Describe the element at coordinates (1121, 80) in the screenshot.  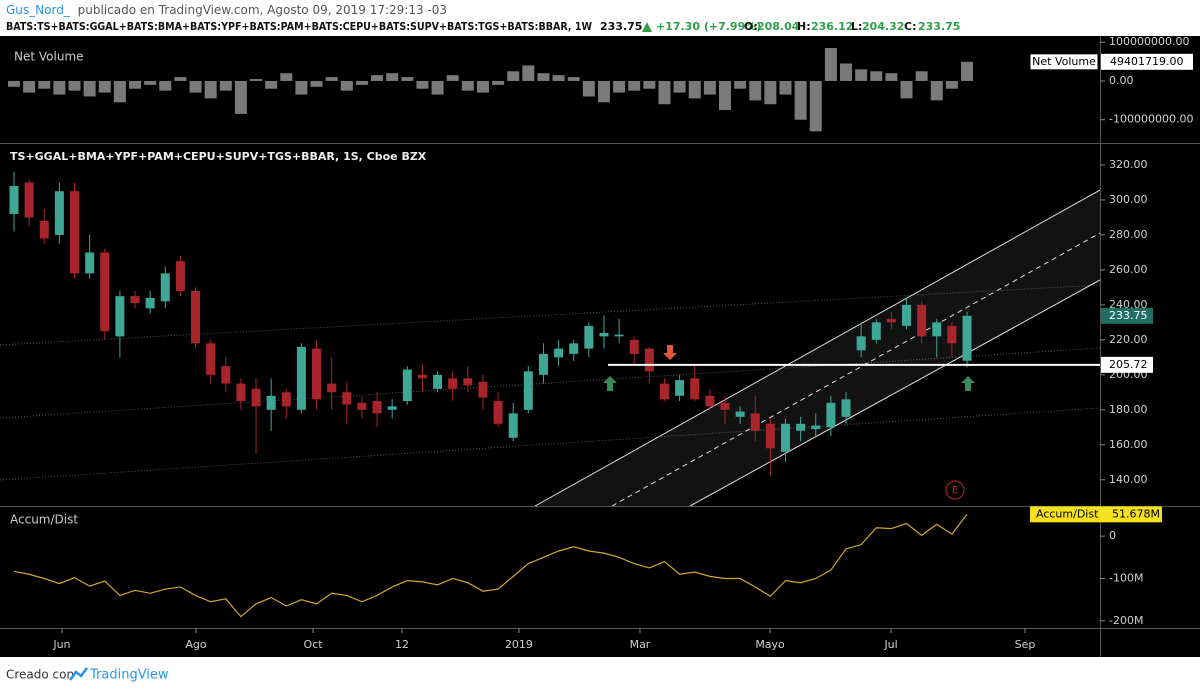
I see `y-tick-label: 0.00` at that location.